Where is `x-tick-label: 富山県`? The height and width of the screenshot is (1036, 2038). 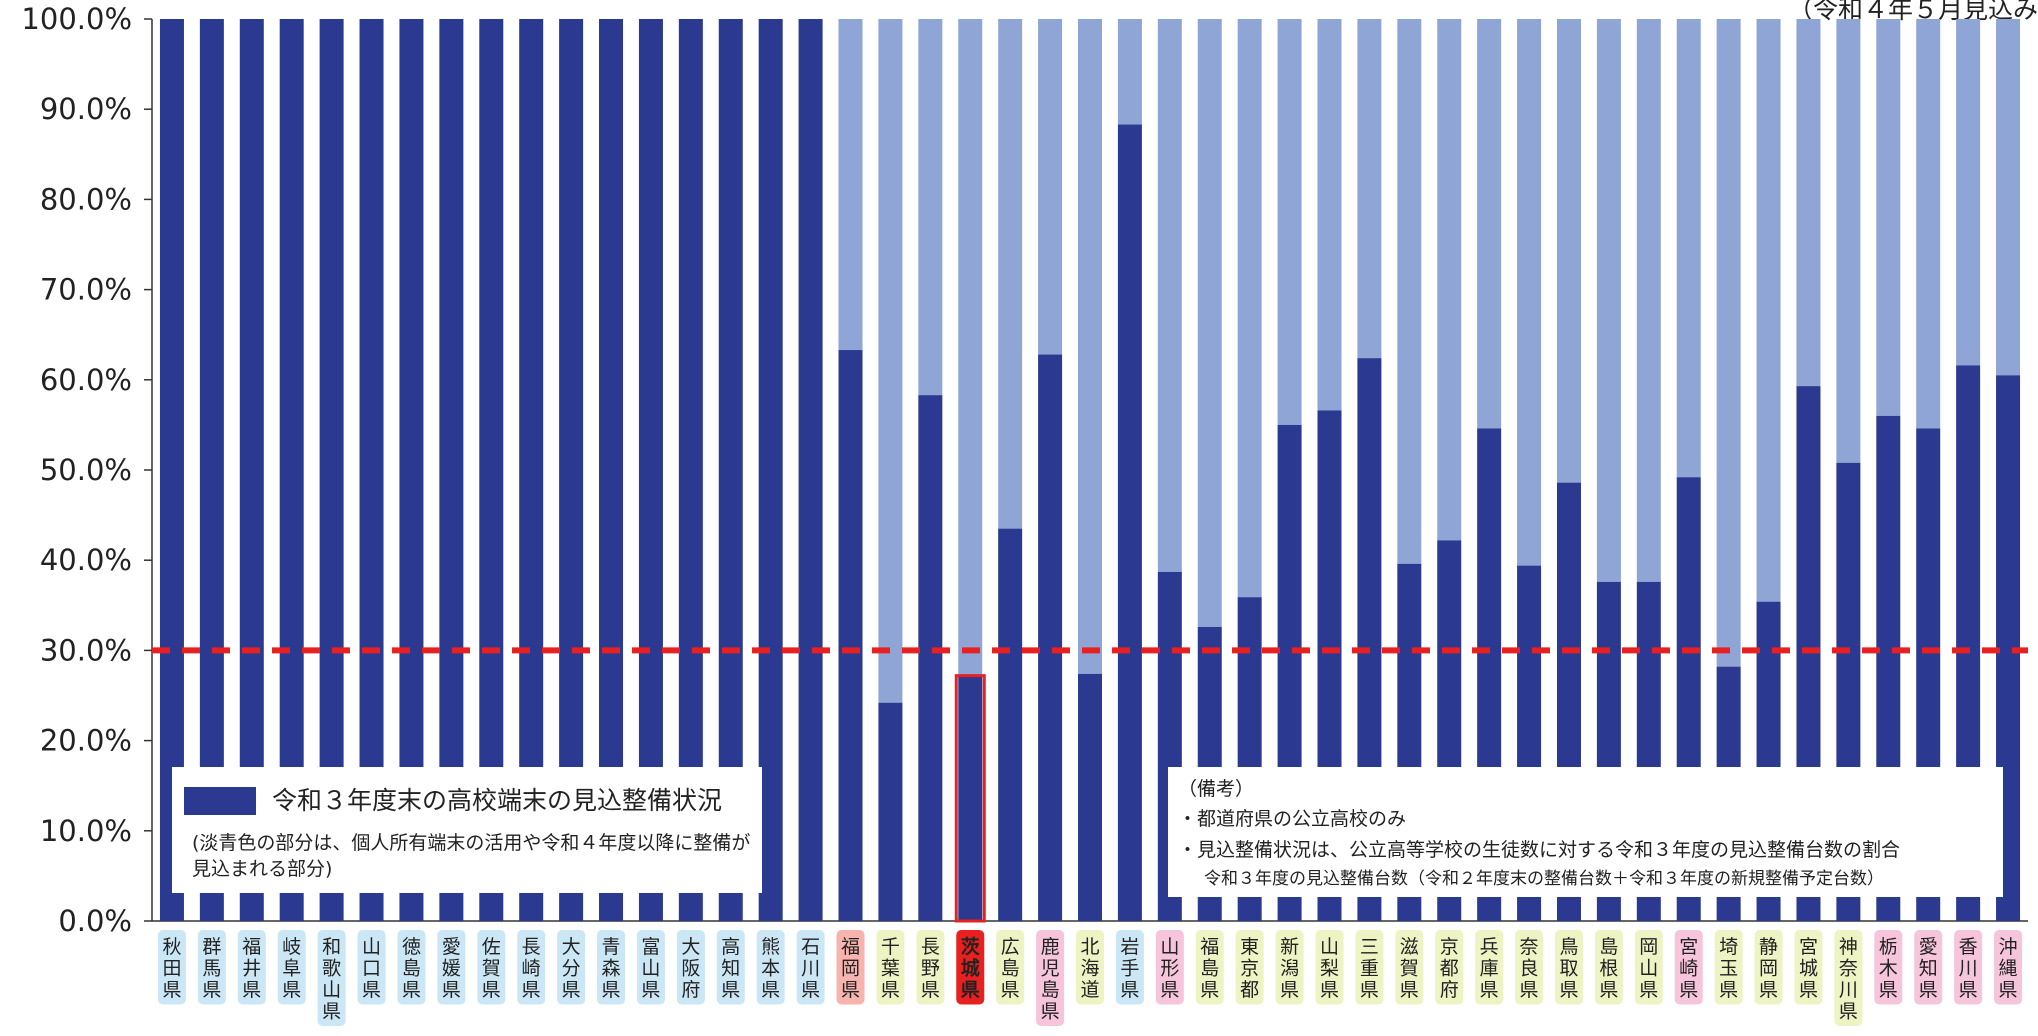 x-tick-label: 富山県 is located at coordinates (650, 968).